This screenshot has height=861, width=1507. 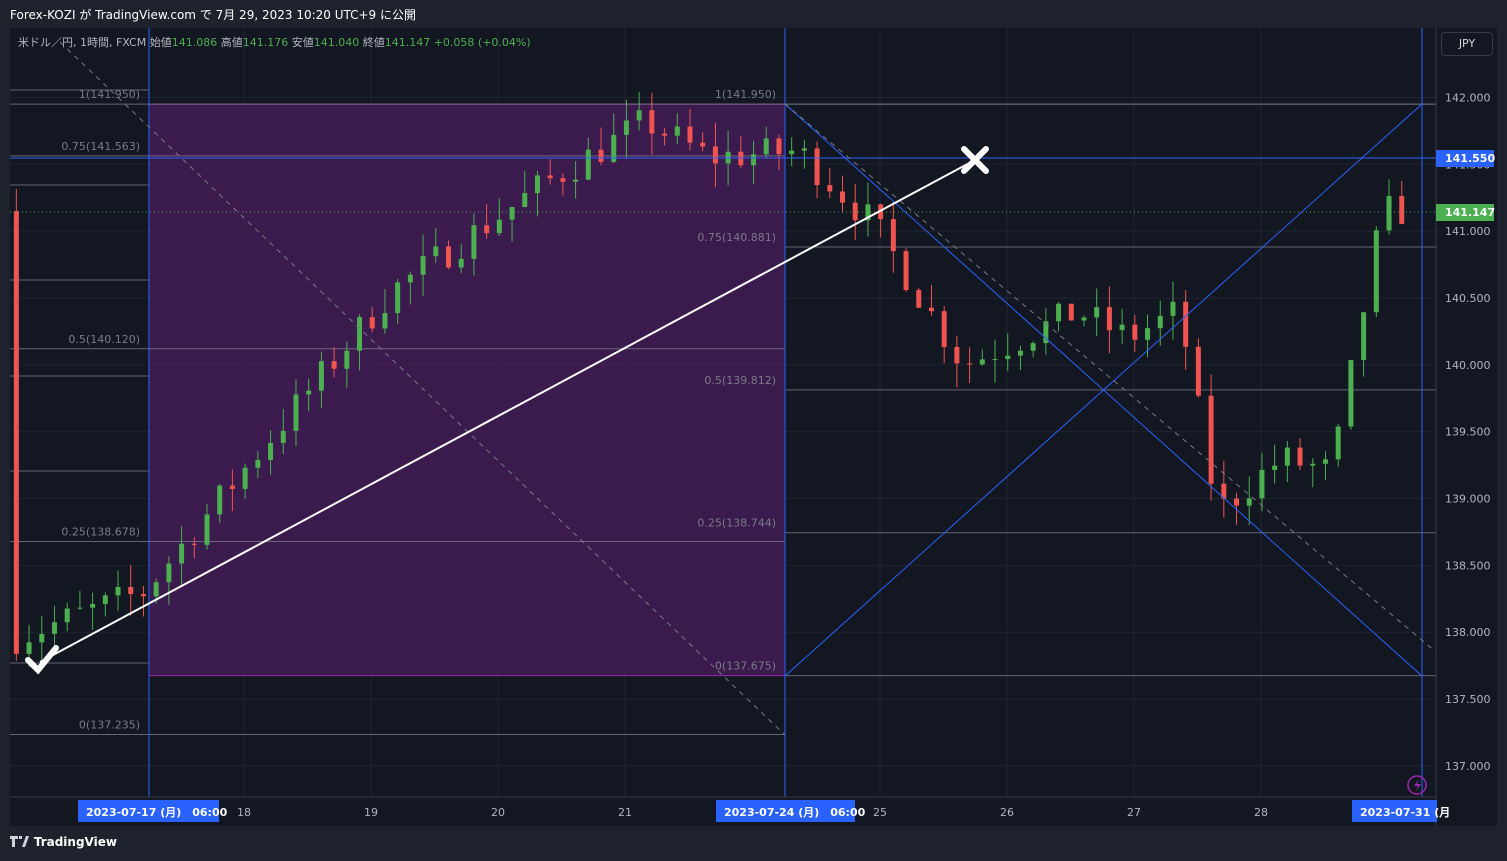 I want to click on low-label: 安値, so click(x=302, y=42).